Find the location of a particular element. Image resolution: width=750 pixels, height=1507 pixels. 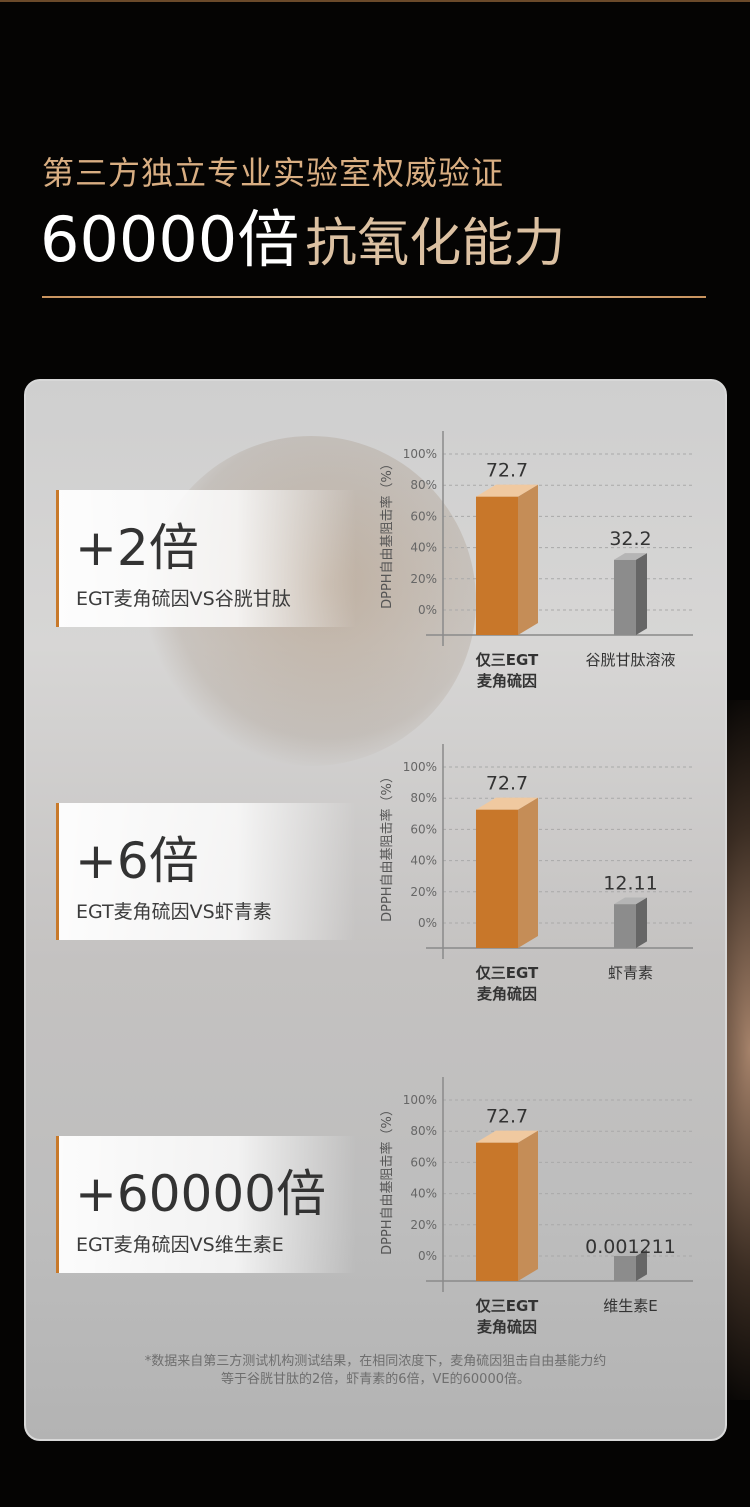

comparison-label: +60000倍 EGT麦角硫因VS维生素E is located at coordinates (206, 1204).